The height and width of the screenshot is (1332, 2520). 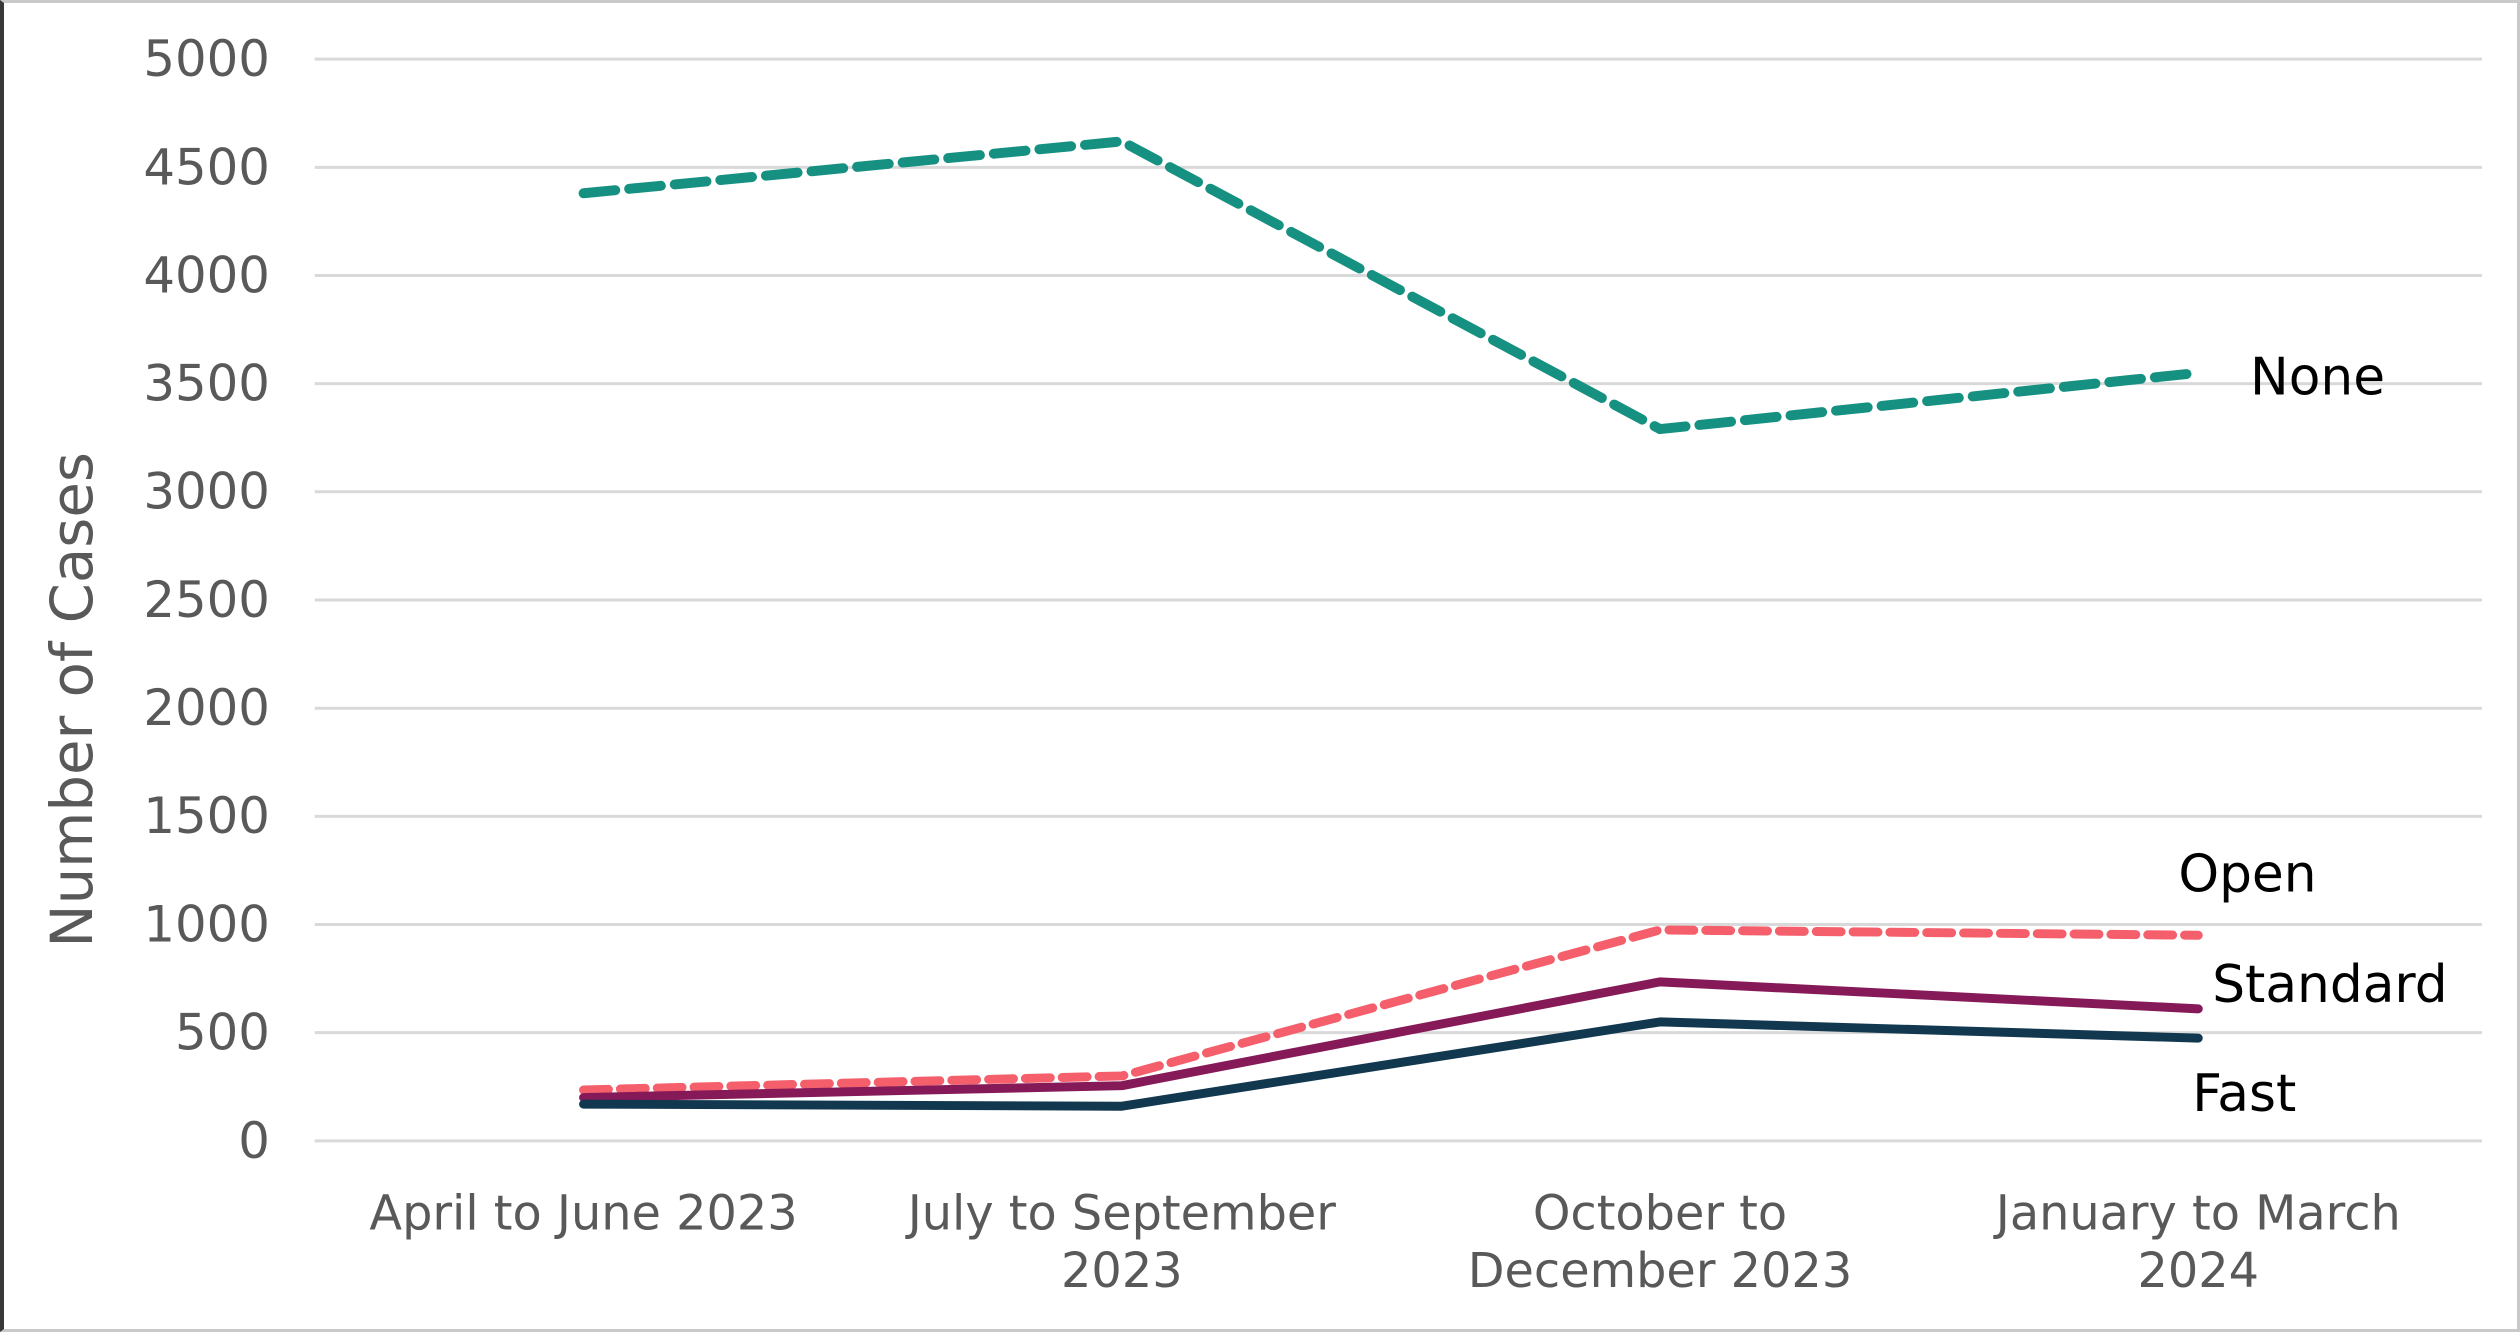 I want to click on series-line-standard, so click(x=1391, y=1040).